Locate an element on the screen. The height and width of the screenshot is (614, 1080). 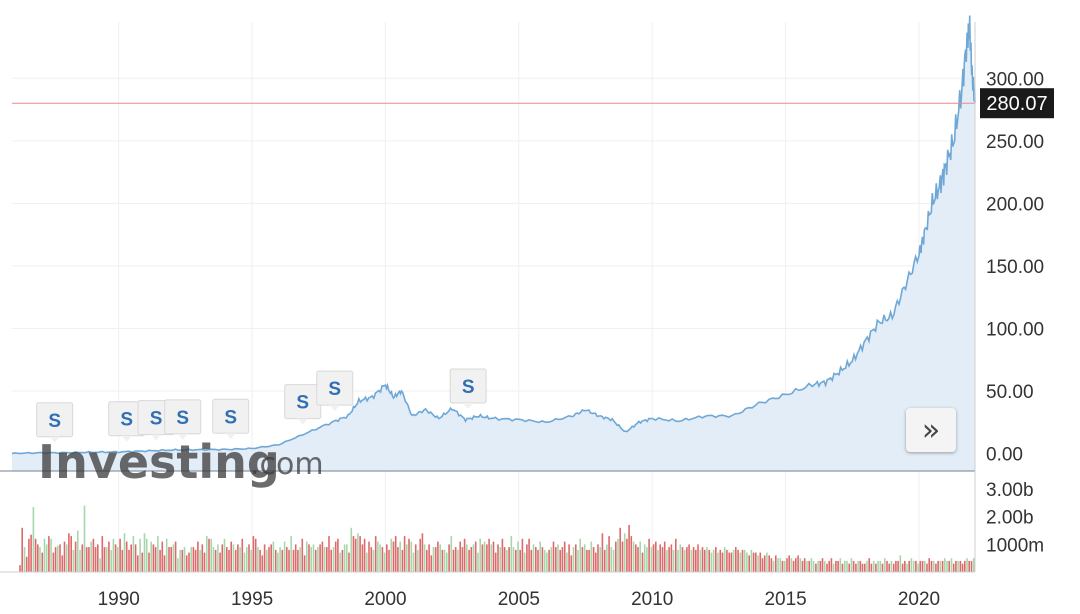
split-marker-4: S is located at coordinates (231, 419).